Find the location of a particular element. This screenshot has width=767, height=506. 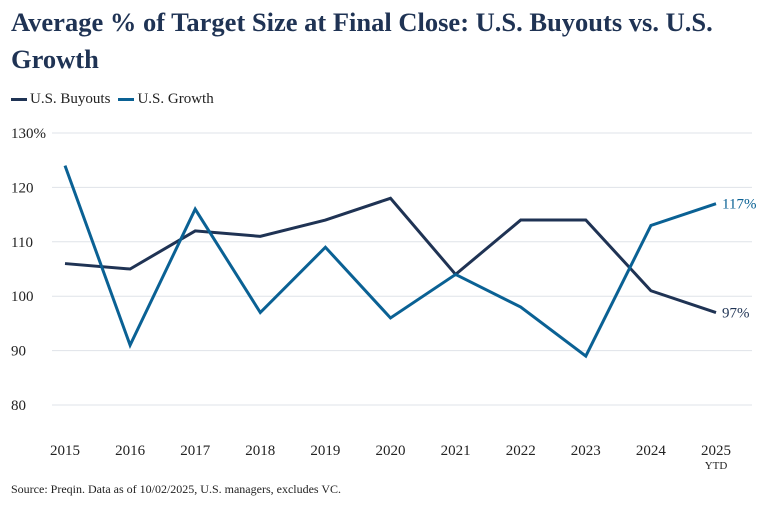

x-tick-label: 2021 is located at coordinates (456, 451).